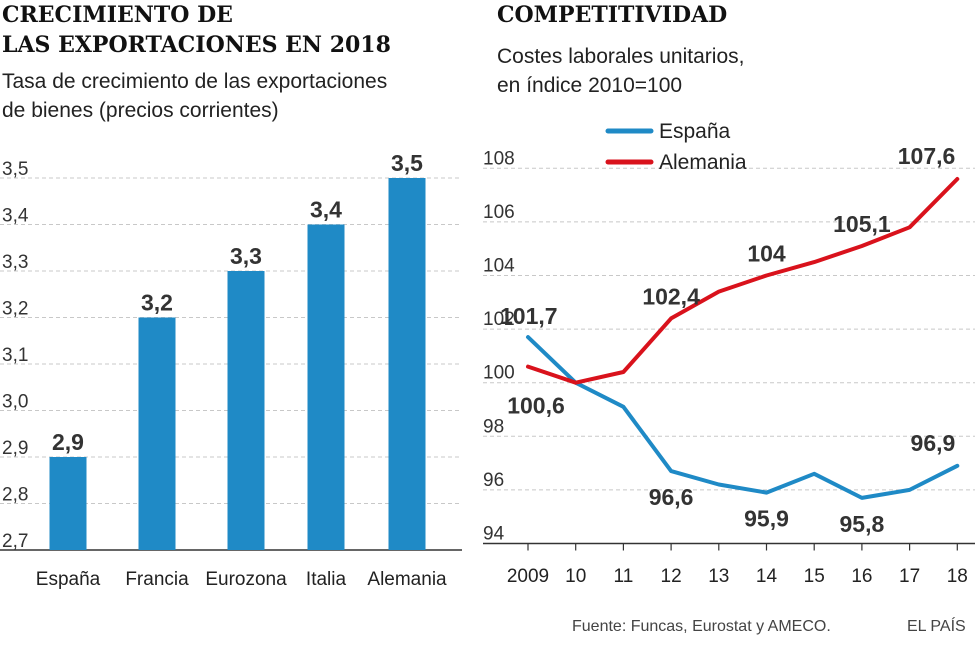  What do you see at coordinates (15, 355) in the screenshot?
I see `bar-ytick-label: 3,1` at bounding box center [15, 355].